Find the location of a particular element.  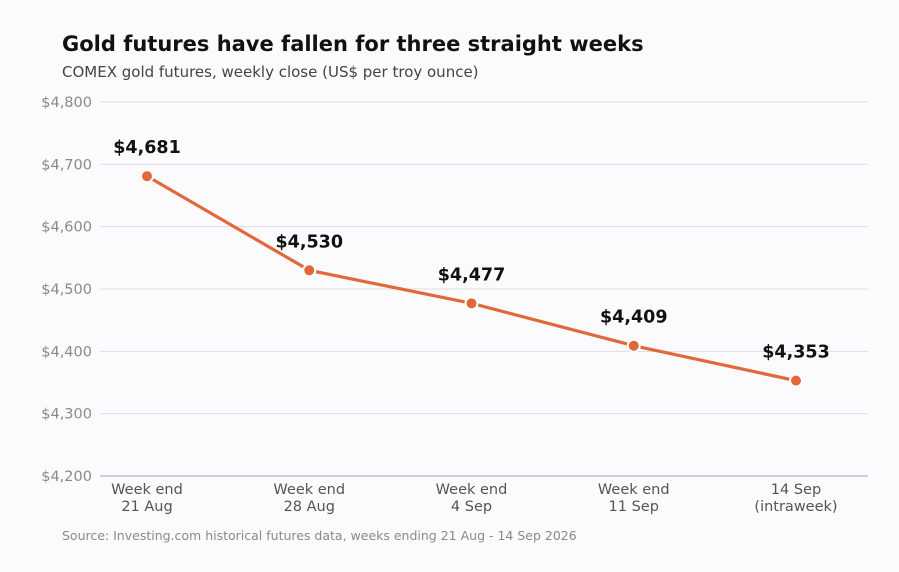

y-tick-label: $4,800 is located at coordinates (66, 103).